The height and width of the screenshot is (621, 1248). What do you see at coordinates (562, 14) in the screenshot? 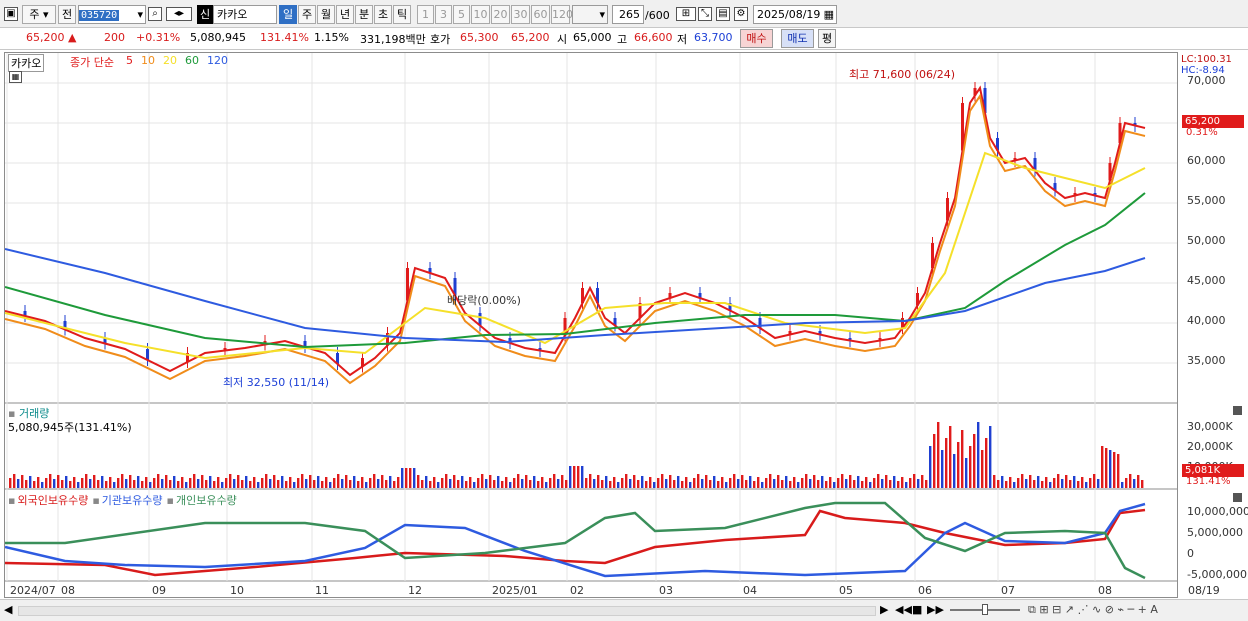
I see `interval-120-button: 120` at bounding box center [562, 14].